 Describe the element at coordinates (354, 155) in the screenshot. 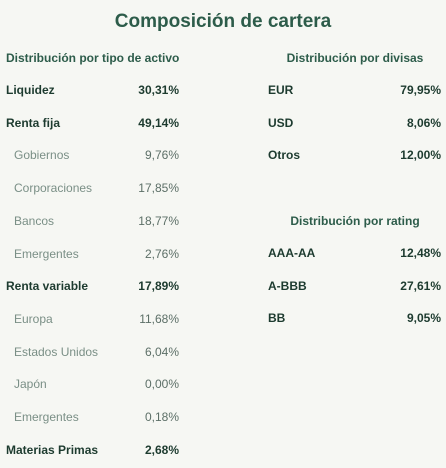

I see `table-row: Otros 12,00%` at that location.